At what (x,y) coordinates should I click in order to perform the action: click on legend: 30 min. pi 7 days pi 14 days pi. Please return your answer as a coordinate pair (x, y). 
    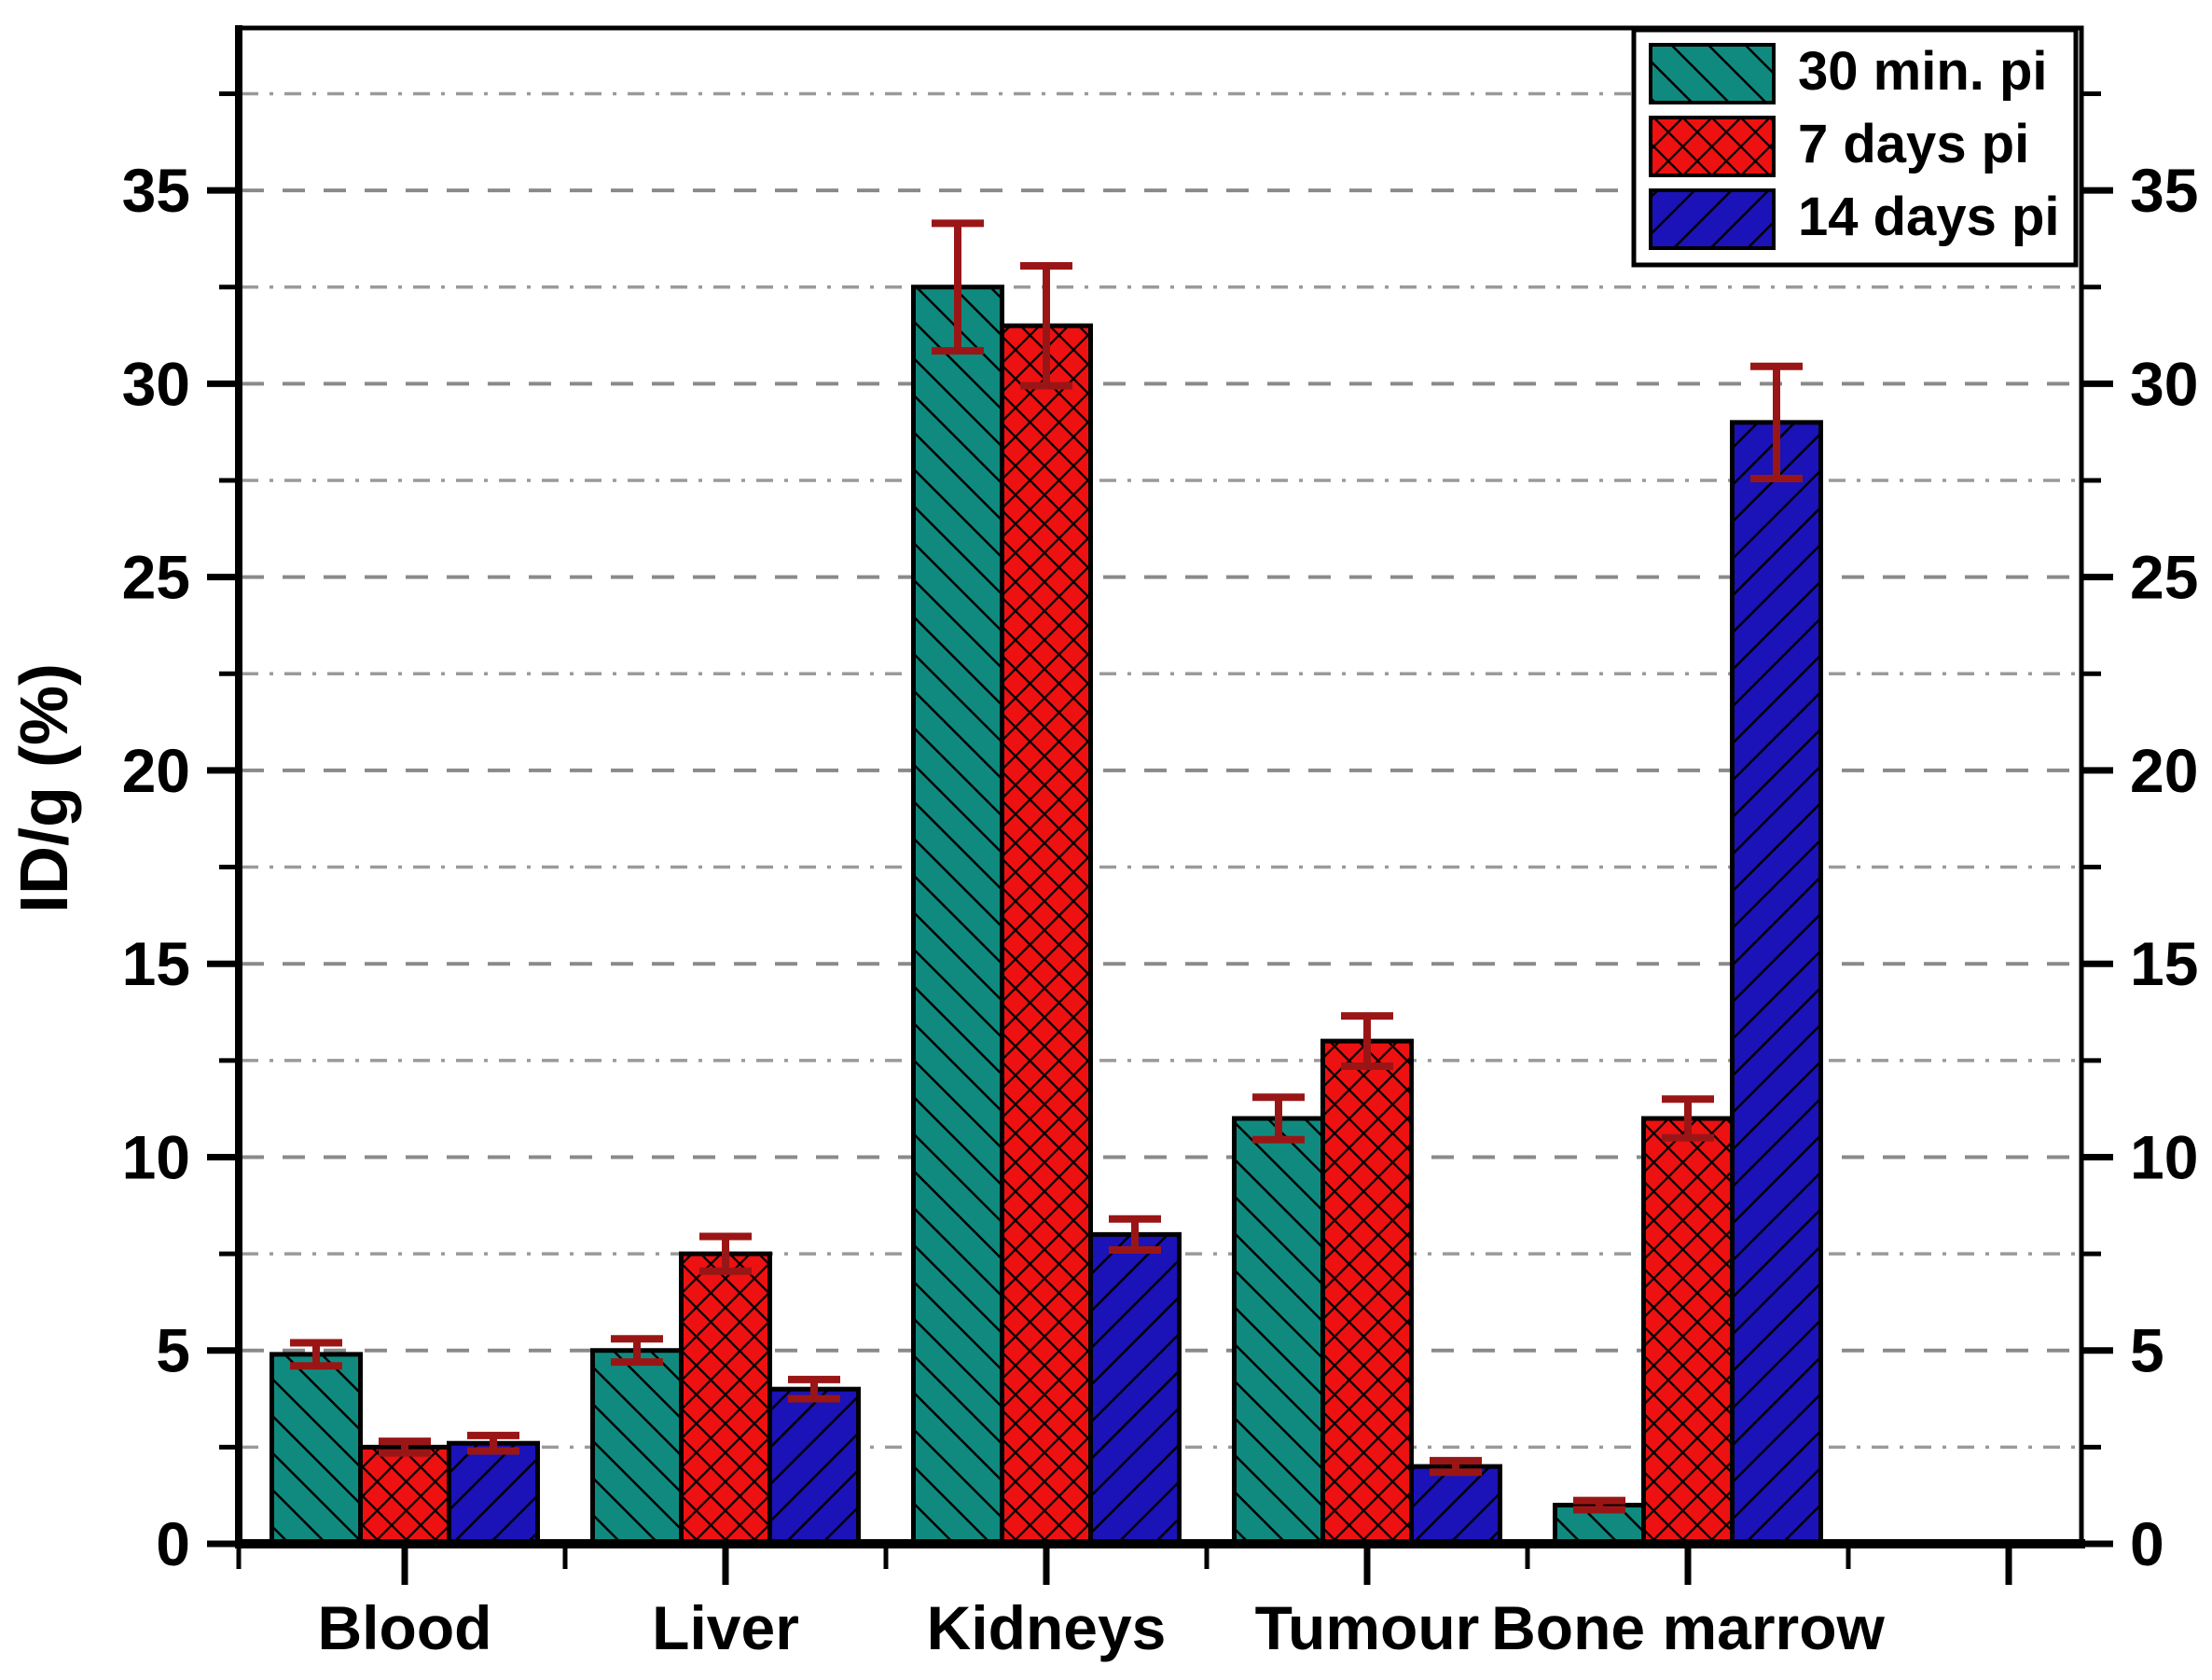
    Looking at the image, I should click on (1855, 147).